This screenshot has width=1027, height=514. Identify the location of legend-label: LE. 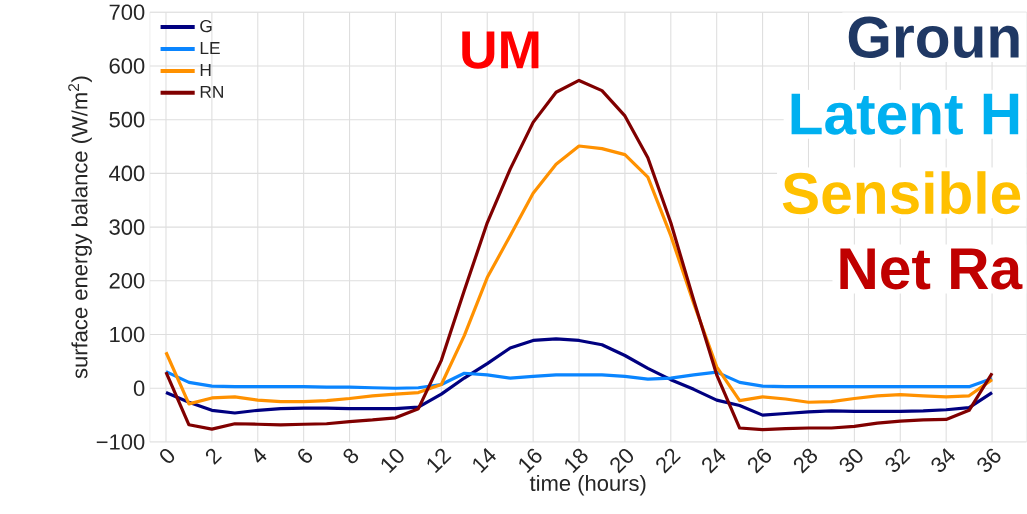
(210, 48).